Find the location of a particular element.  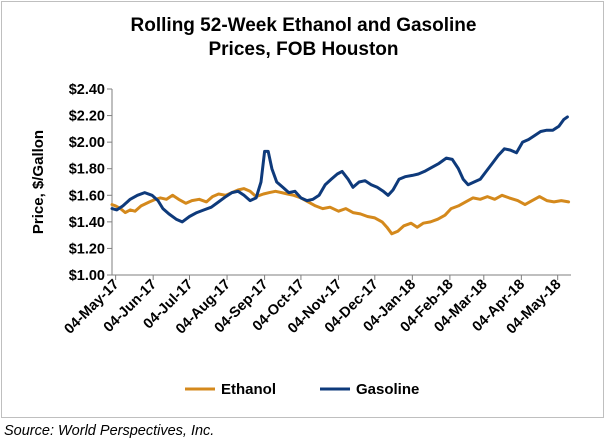

y-tick-label: $1.40 is located at coordinates (87, 223).